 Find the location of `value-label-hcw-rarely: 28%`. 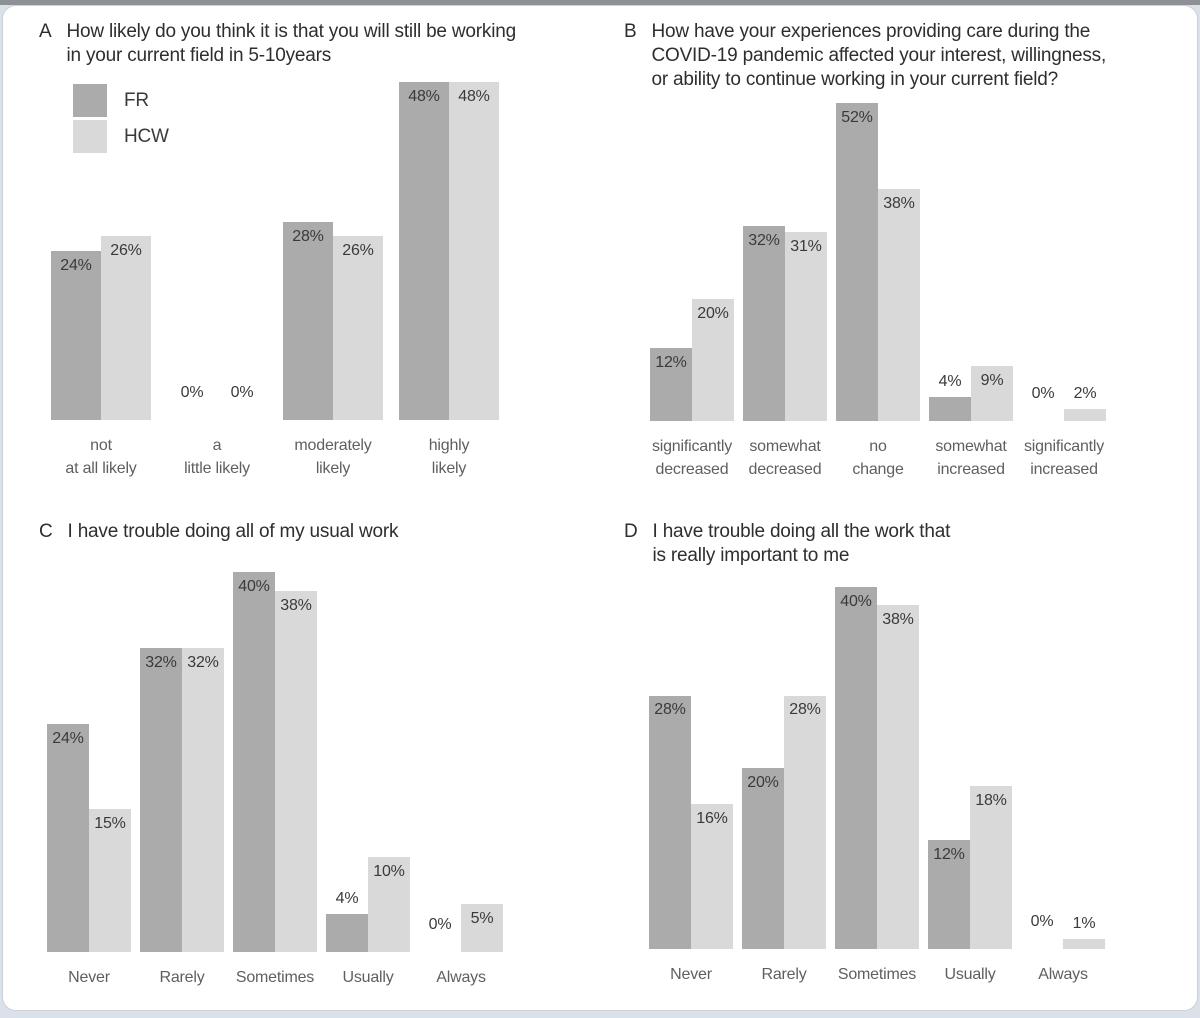

value-label-hcw-rarely: 28% is located at coordinates (805, 710).